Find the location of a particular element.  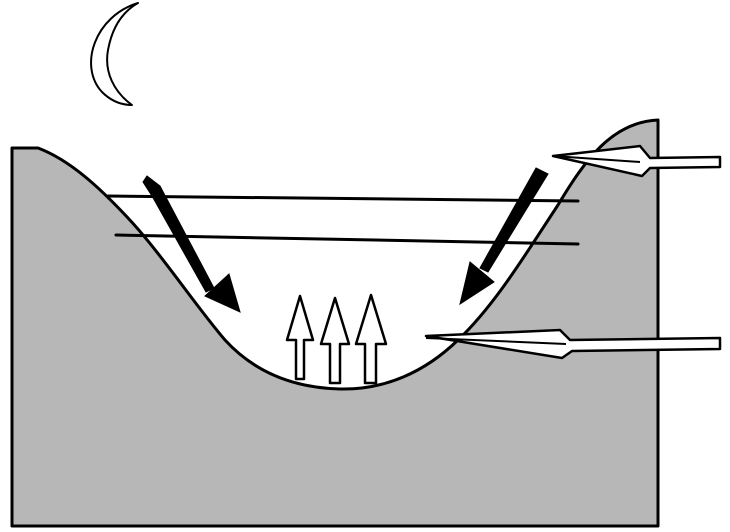

crescent-moon-icon is located at coordinates (114, 54).